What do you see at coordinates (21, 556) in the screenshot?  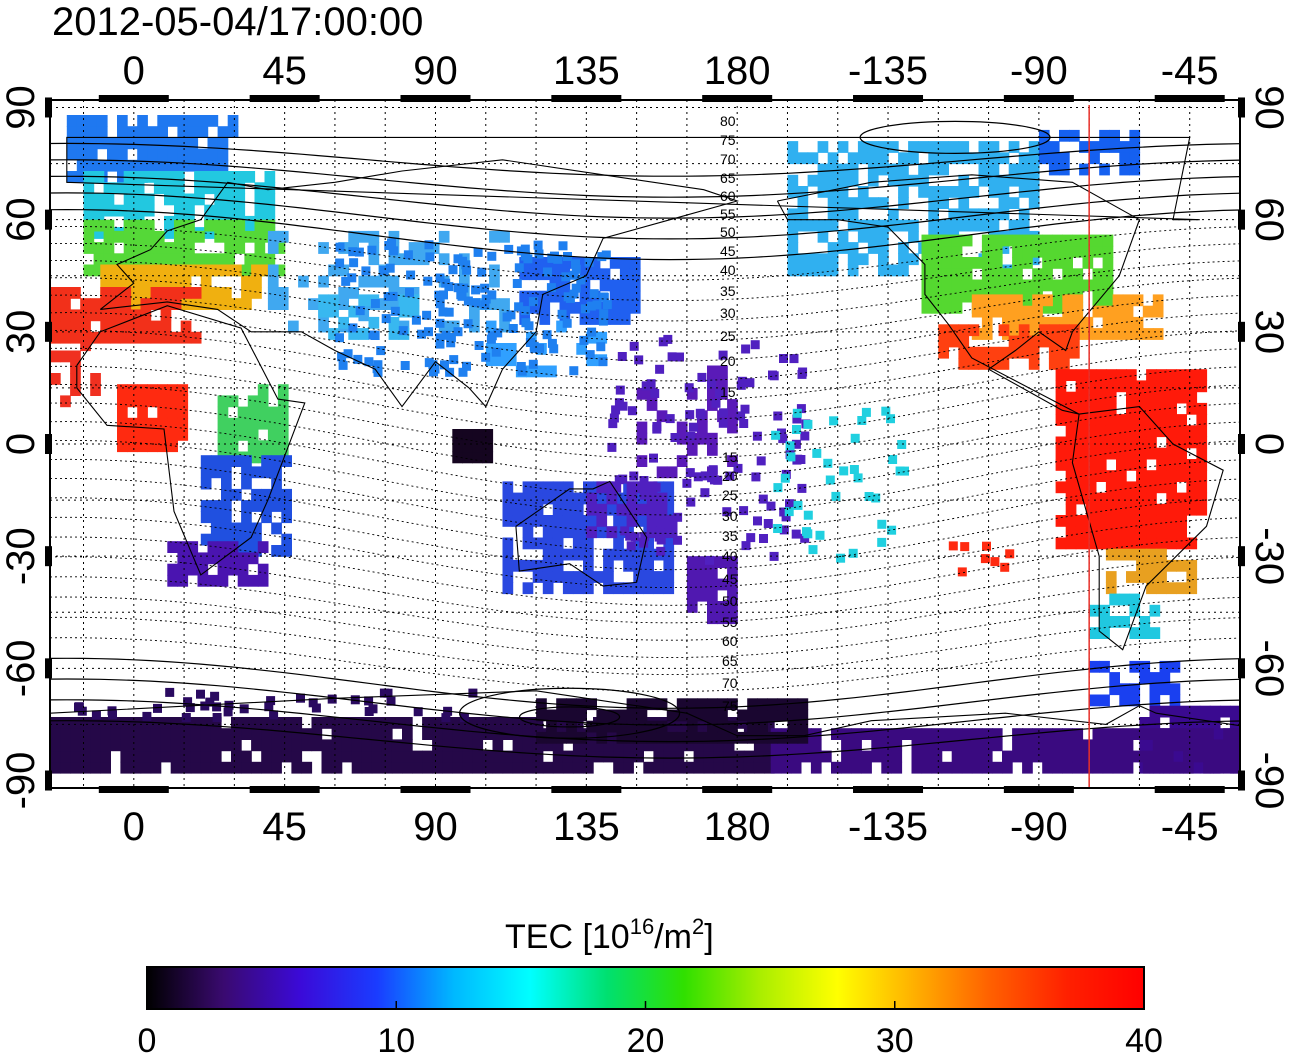 I see `lat-tick-label: -30` at bounding box center [21, 556].